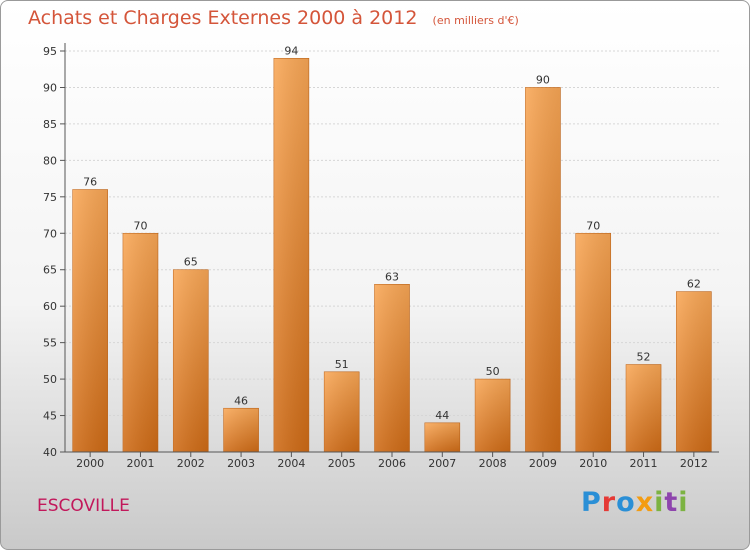 The width and height of the screenshot is (750, 550). What do you see at coordinates (442, 463) in the screenshot?
I see `x-tick-label: 2007` at bounding box center [442, 463].